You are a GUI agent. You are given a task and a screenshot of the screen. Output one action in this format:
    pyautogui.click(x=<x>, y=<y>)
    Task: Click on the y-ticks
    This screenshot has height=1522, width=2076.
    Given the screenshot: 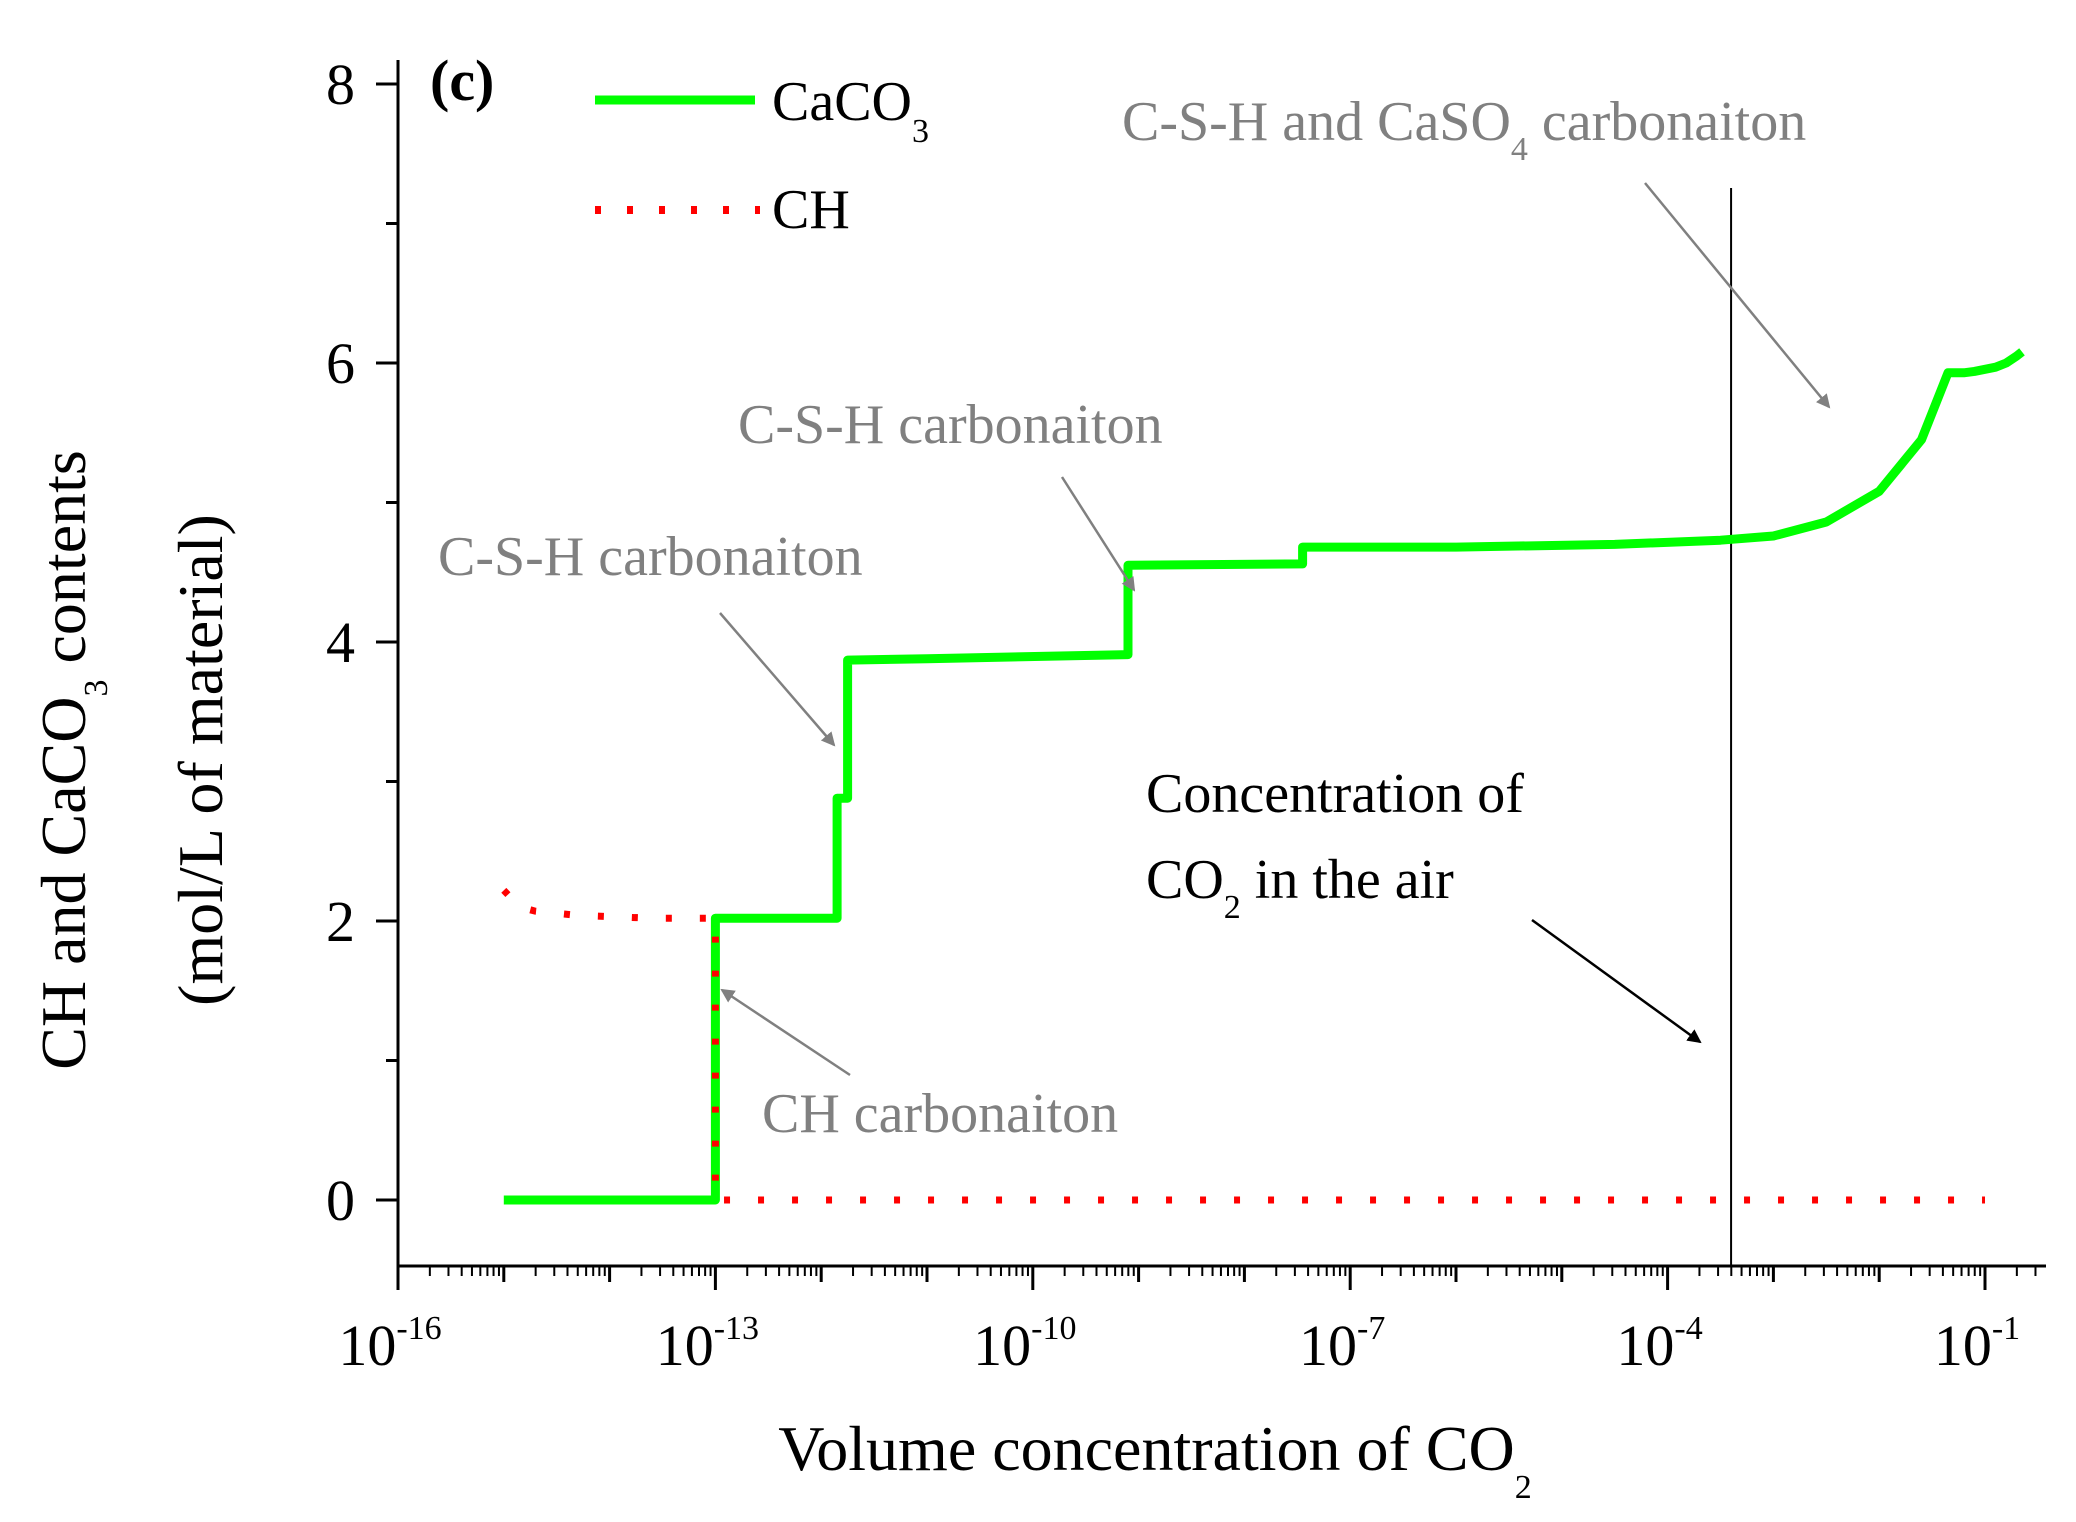 What is the action you would take?
    pyautogui.click(x=387, y=642)
    